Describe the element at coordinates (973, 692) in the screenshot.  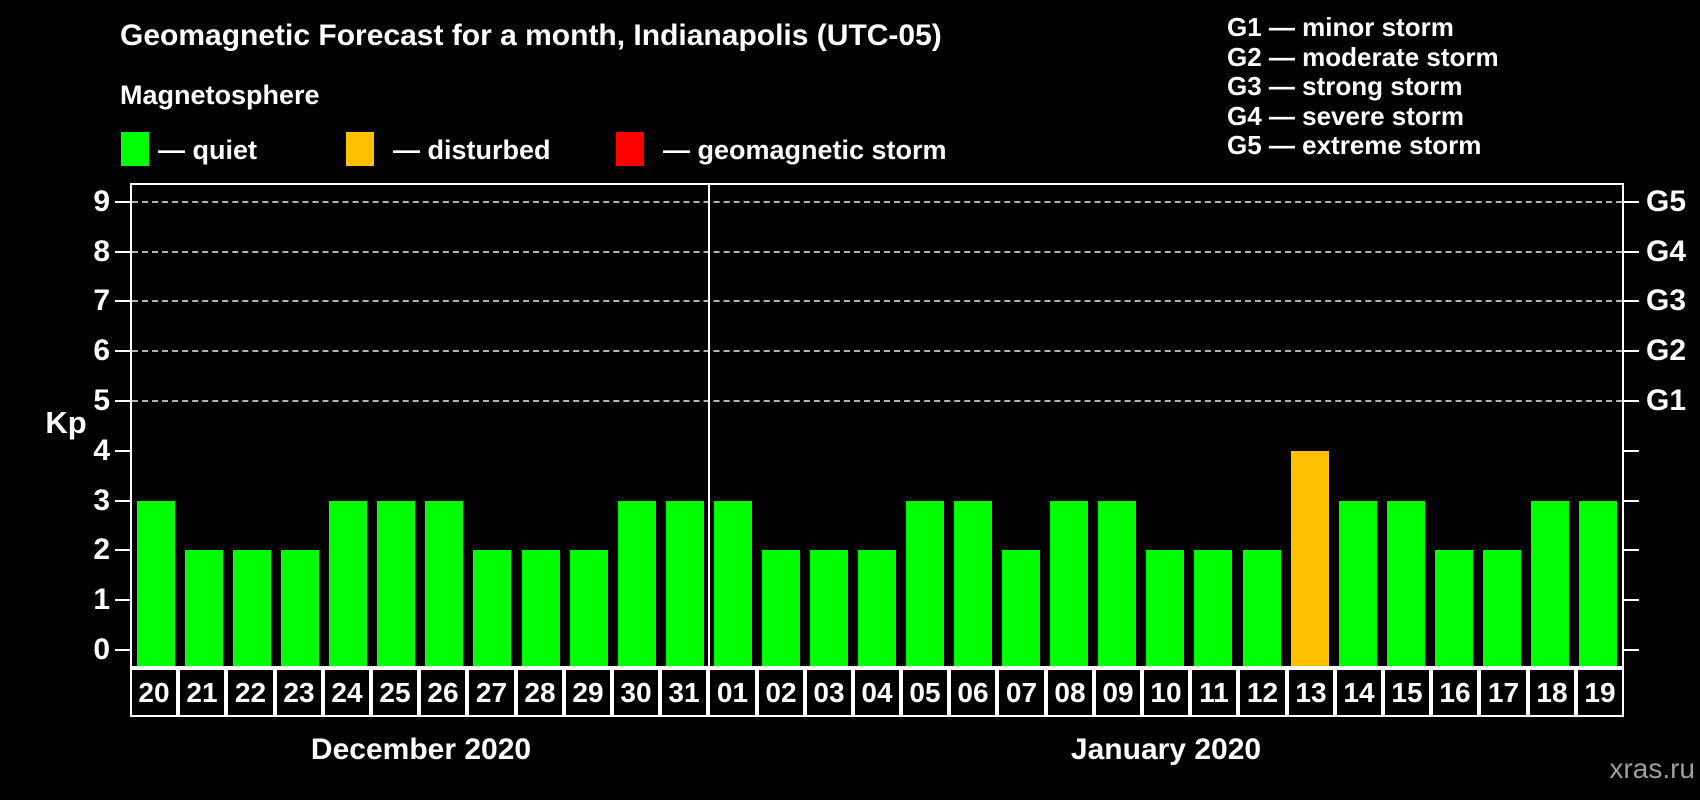
I see `day-label-06-m1: 06` at that location.